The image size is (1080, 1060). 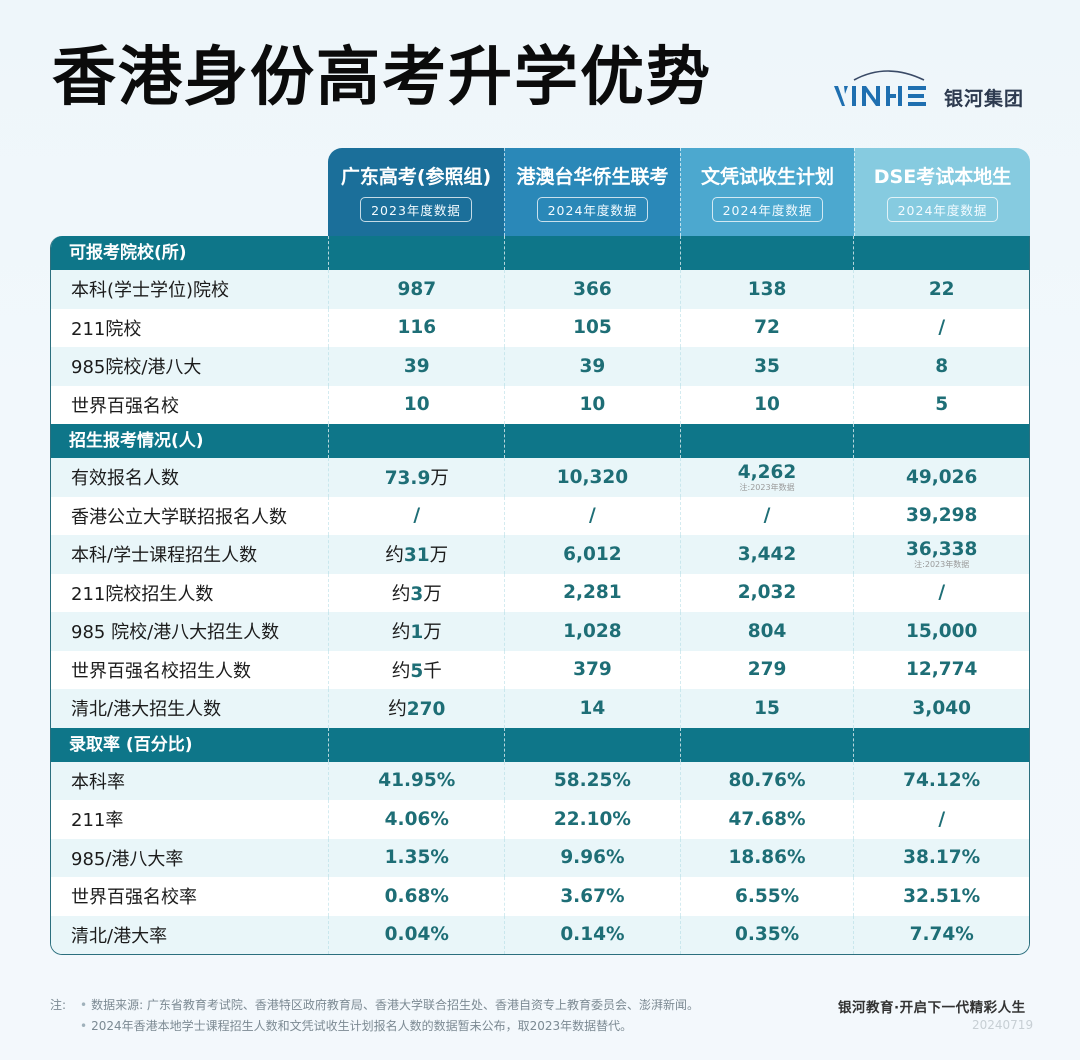 I want to click on table-row: 985/港八大率 1.35% 9.96% 18.86% 38.17%, so click(x=540, y=857).